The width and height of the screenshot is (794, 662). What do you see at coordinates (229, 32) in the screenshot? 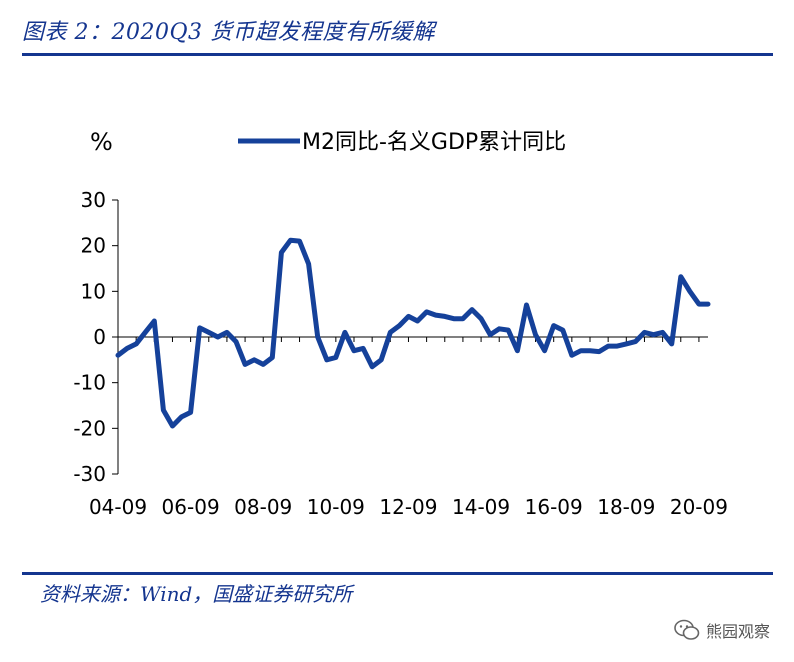
I see `page-title: 图表 2：2020Q3 货币超发程度有所缓解` at bounding box center [229, 32].